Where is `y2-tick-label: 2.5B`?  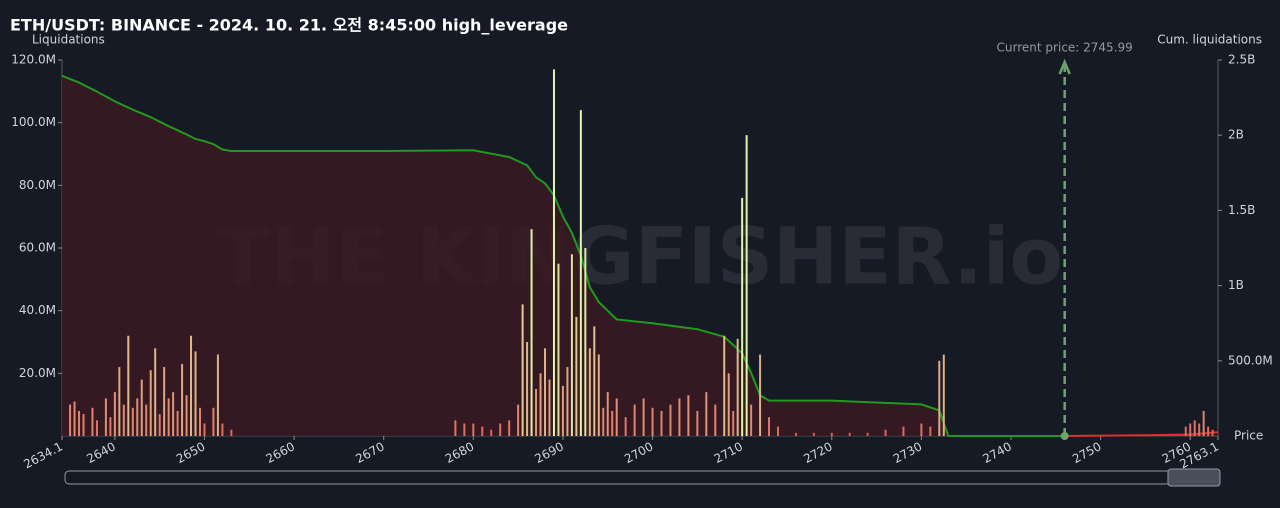 y2-tick-label: 2.5B is located at coordinates (1241, 60).